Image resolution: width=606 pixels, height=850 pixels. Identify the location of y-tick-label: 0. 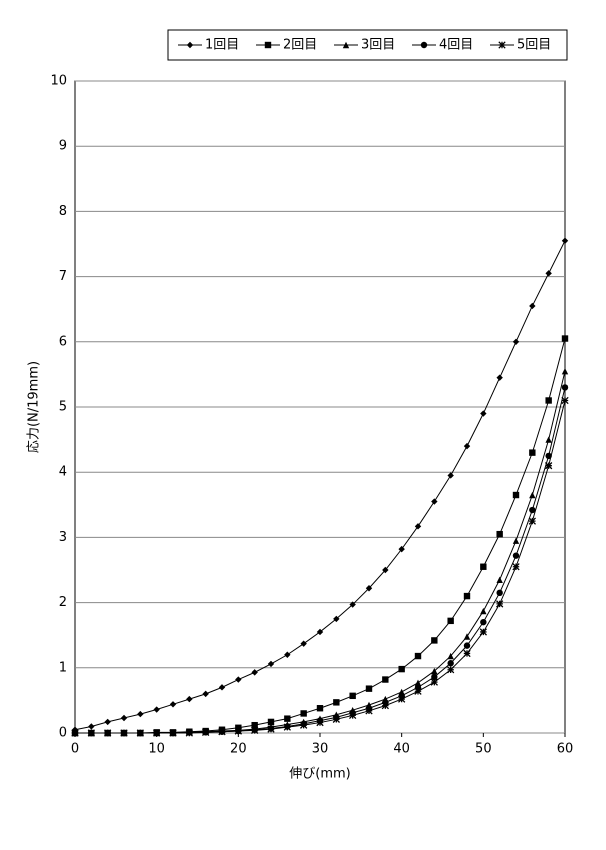
(63, 733).